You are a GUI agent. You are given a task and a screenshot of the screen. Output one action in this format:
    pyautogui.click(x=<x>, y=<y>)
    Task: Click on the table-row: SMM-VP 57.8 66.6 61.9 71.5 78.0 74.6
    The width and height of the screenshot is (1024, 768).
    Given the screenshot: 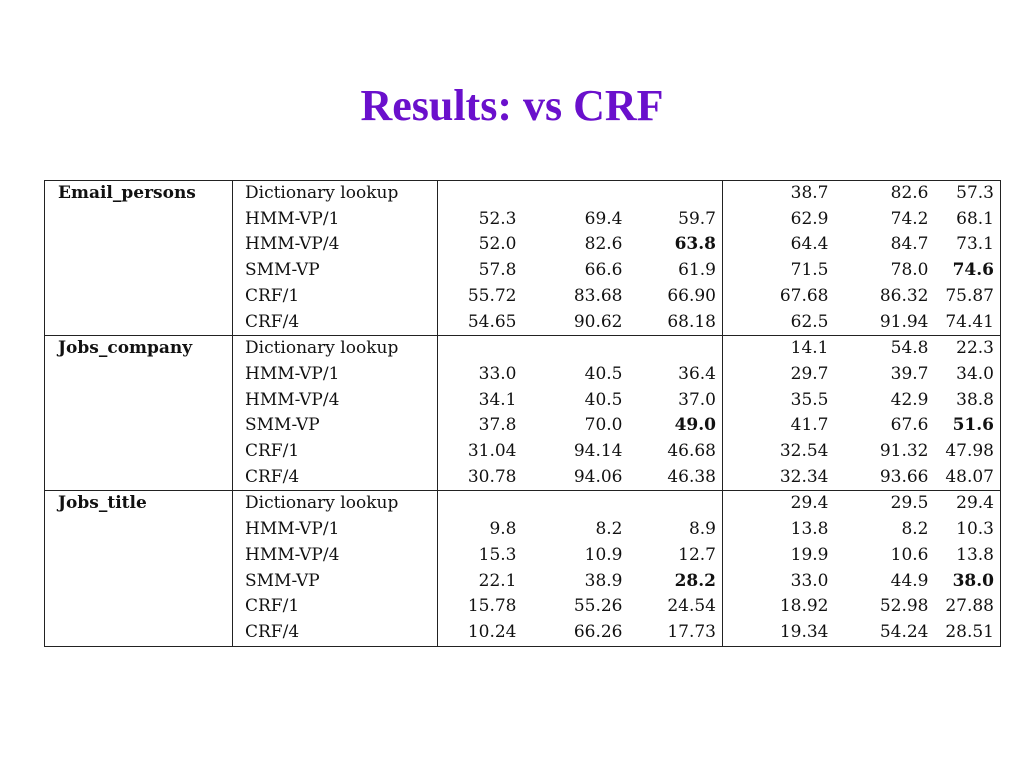 What is the action you would take?
    pyautogui.click(x=523, y=271)
    